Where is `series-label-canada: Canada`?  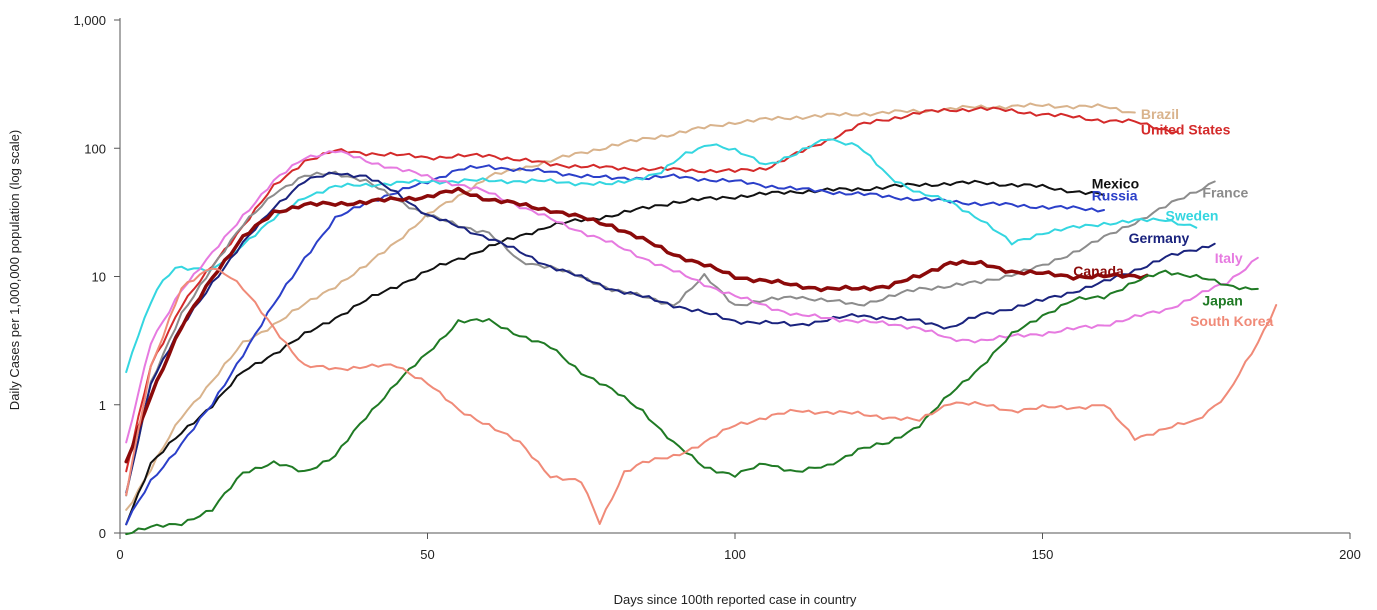
series-label-canada: Canada is located at coordinates (1098, 271).